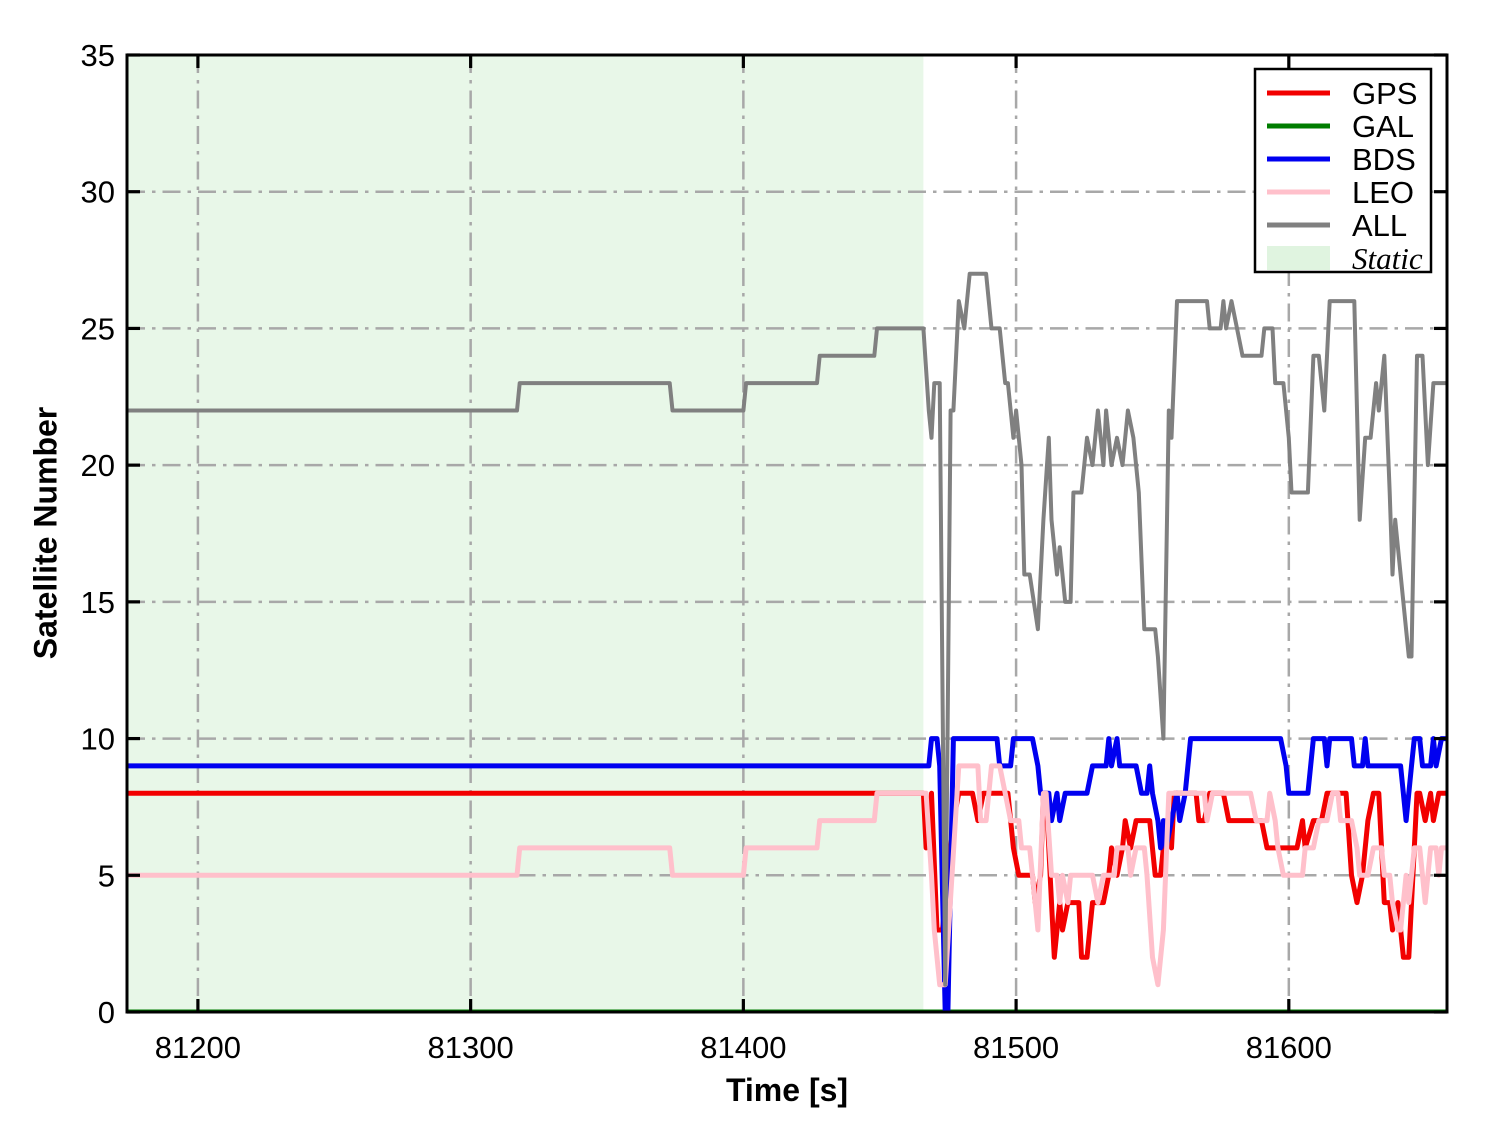 The image size is (1488, 1133). What do you see at coordinates (787, 1090) in the screenshot?
I see `x-axis-label: Time [s]` at bounding box center [787, 1090].